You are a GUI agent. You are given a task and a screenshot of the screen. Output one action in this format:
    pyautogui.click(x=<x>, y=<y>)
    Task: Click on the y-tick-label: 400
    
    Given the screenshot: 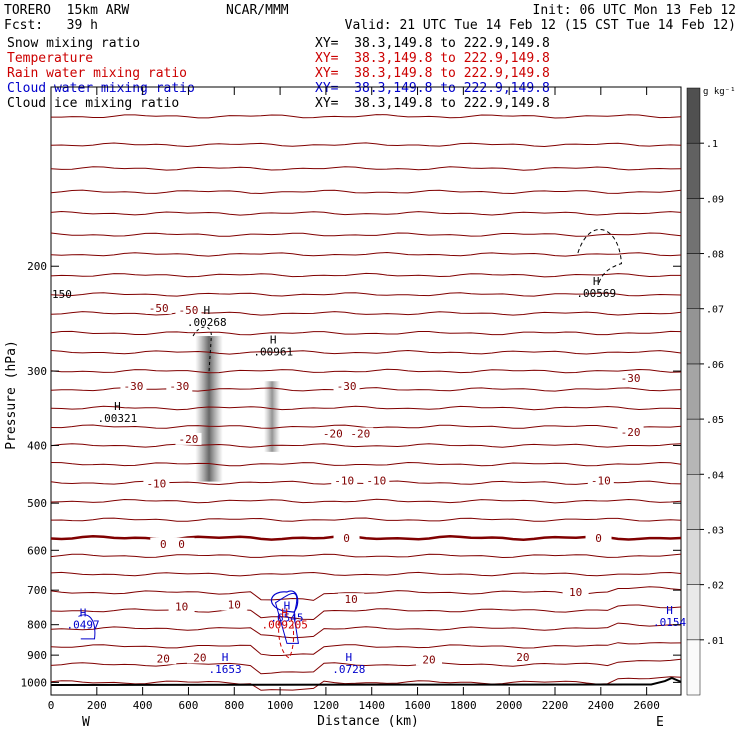 What is the action you would take?
    pyautogui.click(x=37, y=445)
    